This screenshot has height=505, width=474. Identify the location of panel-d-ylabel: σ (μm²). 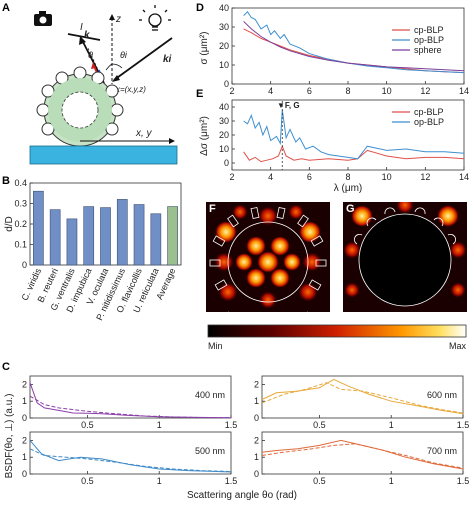
(204, 47).